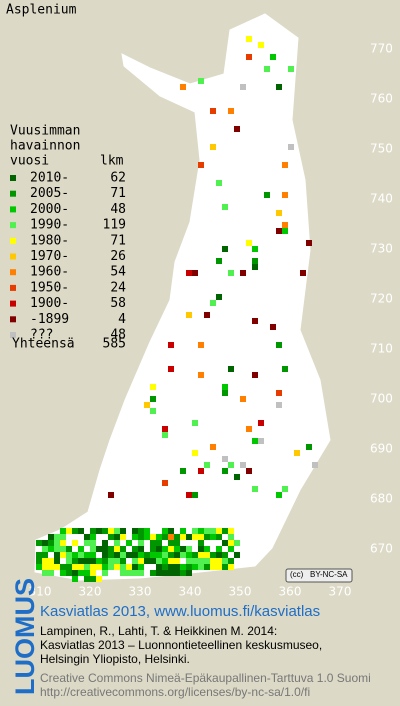  What do you see at coordinates (29, 161) in the screenshot?
I see `legend-heading: vuosi` at bounding box center [29, 161].